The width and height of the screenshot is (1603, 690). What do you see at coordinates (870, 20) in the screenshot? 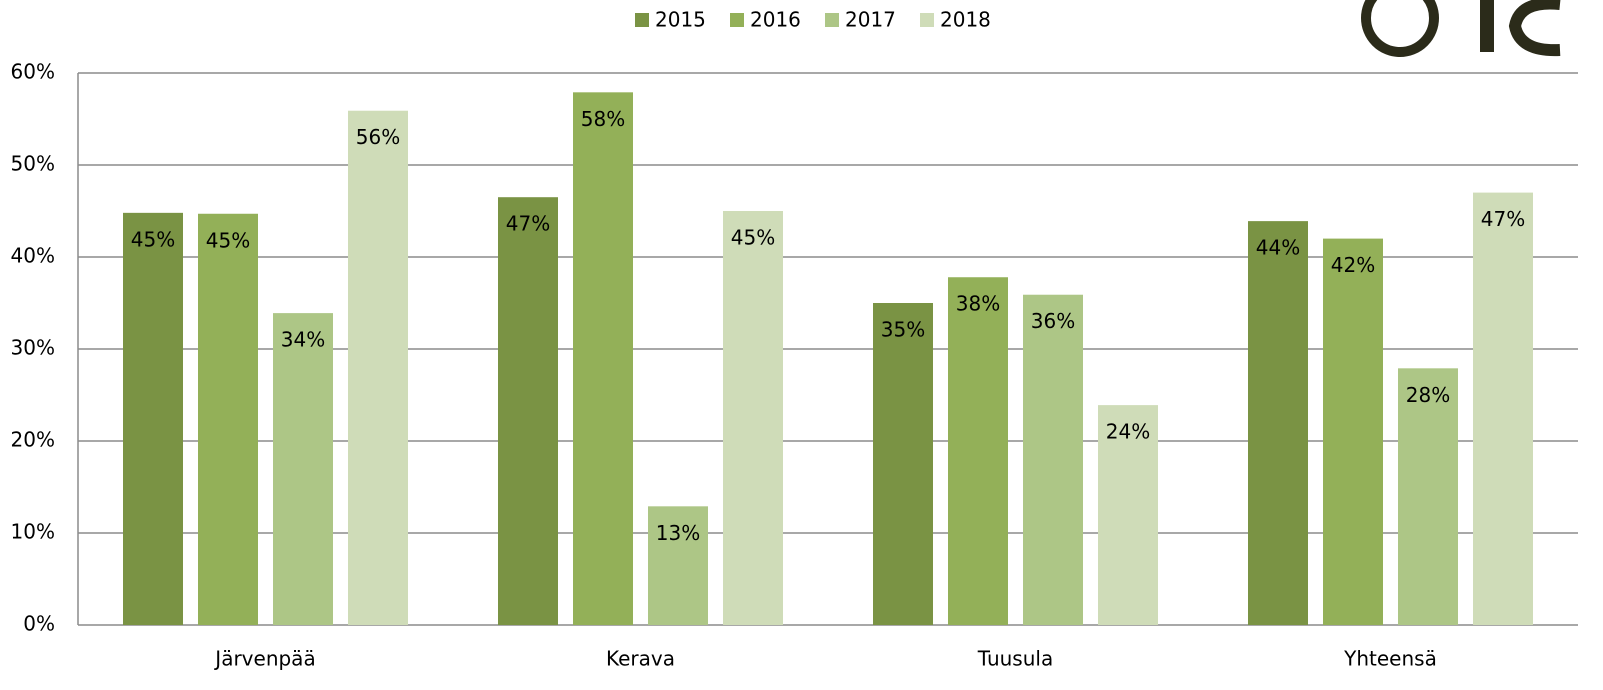
I see `legend-label: 2017` at bounding box center [870, 20].